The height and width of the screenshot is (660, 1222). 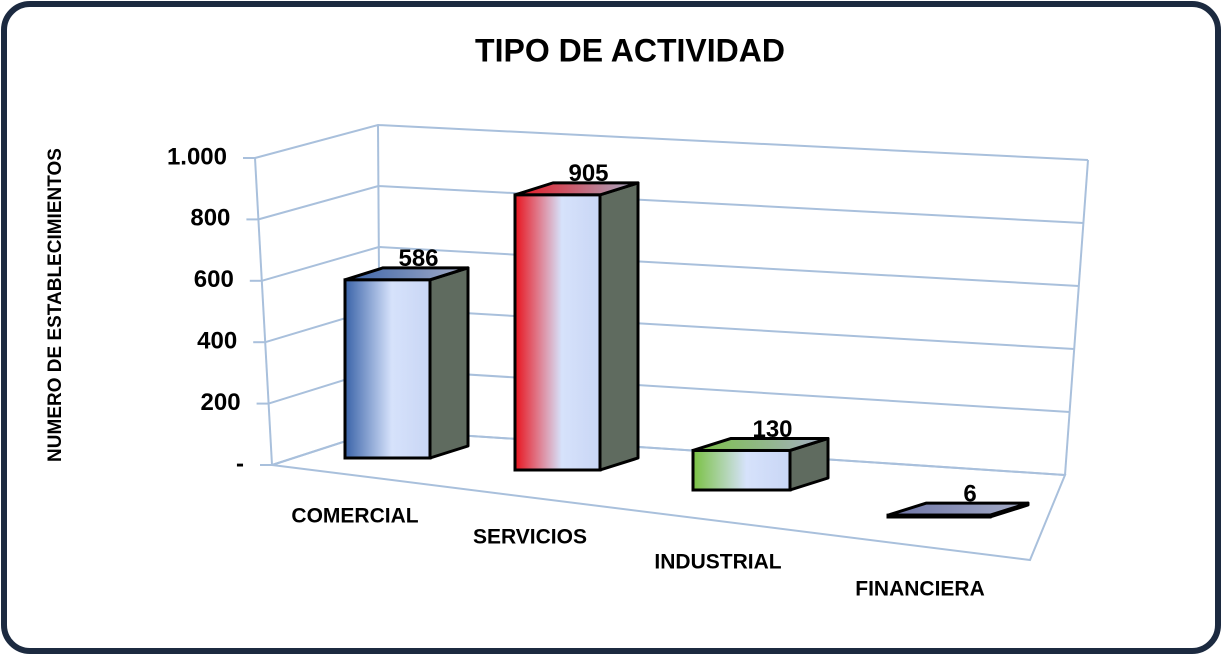 What do you see at coordinates (772, 429) in the screenshot?
I see `data-label: 130` at bounding box center [772, 429].